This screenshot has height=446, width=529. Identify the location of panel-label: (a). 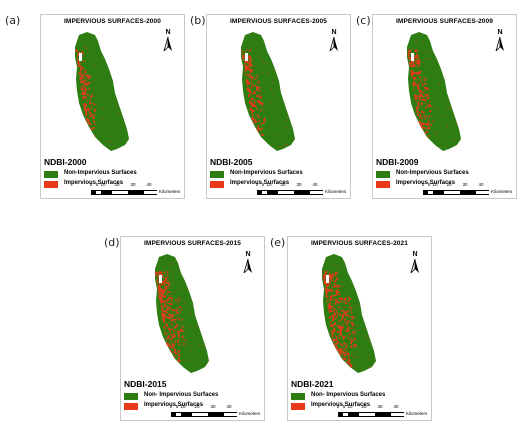
(13, 20).